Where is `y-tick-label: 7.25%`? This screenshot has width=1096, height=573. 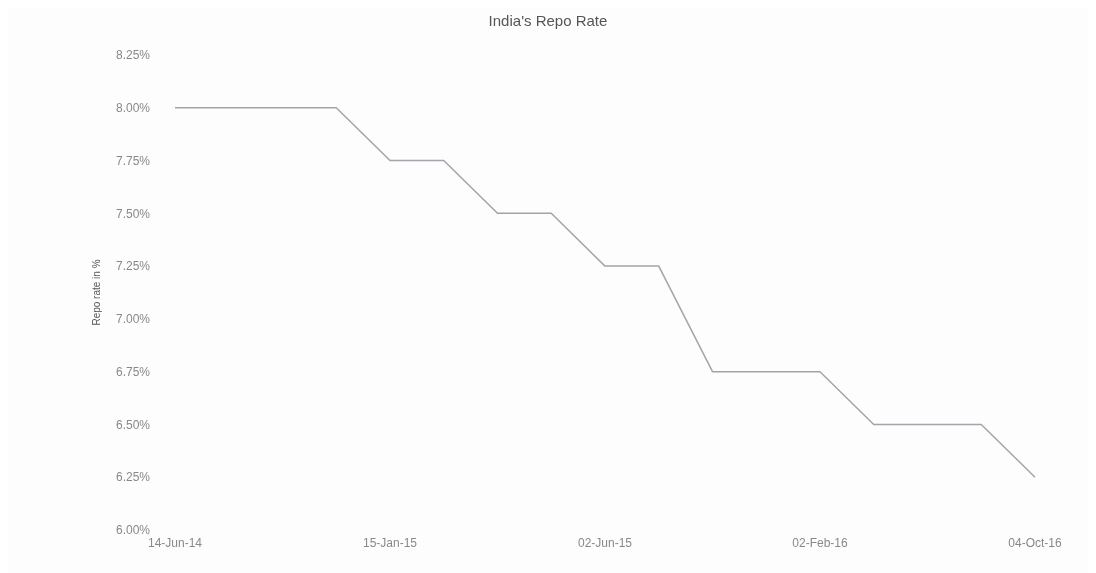 y-tick-label: 7.25% is located at coordinates (133, 266).